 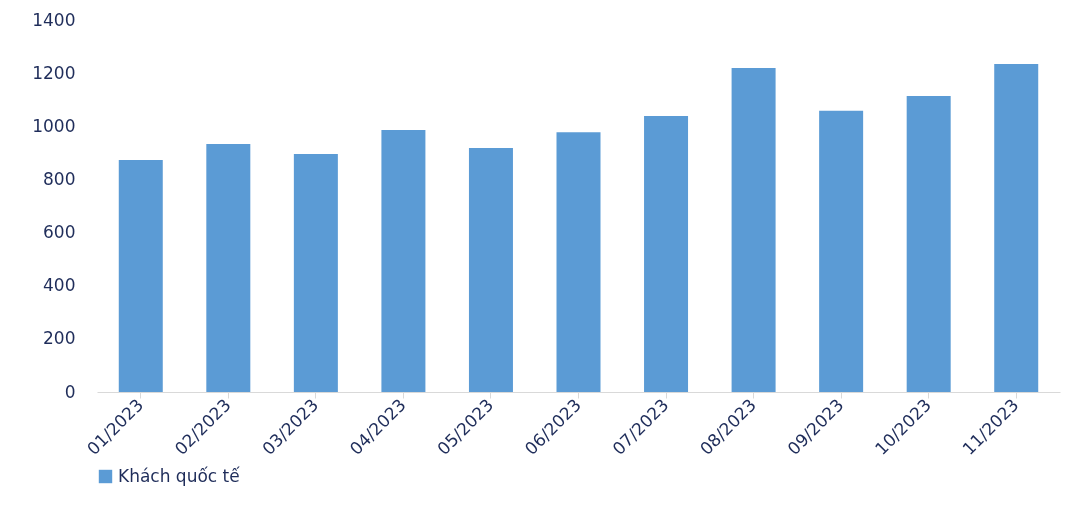 What do you see at coordinates (70, 391) in the screenshot?
I see `y-tick-label: 0` at bounding box center [70, 391].